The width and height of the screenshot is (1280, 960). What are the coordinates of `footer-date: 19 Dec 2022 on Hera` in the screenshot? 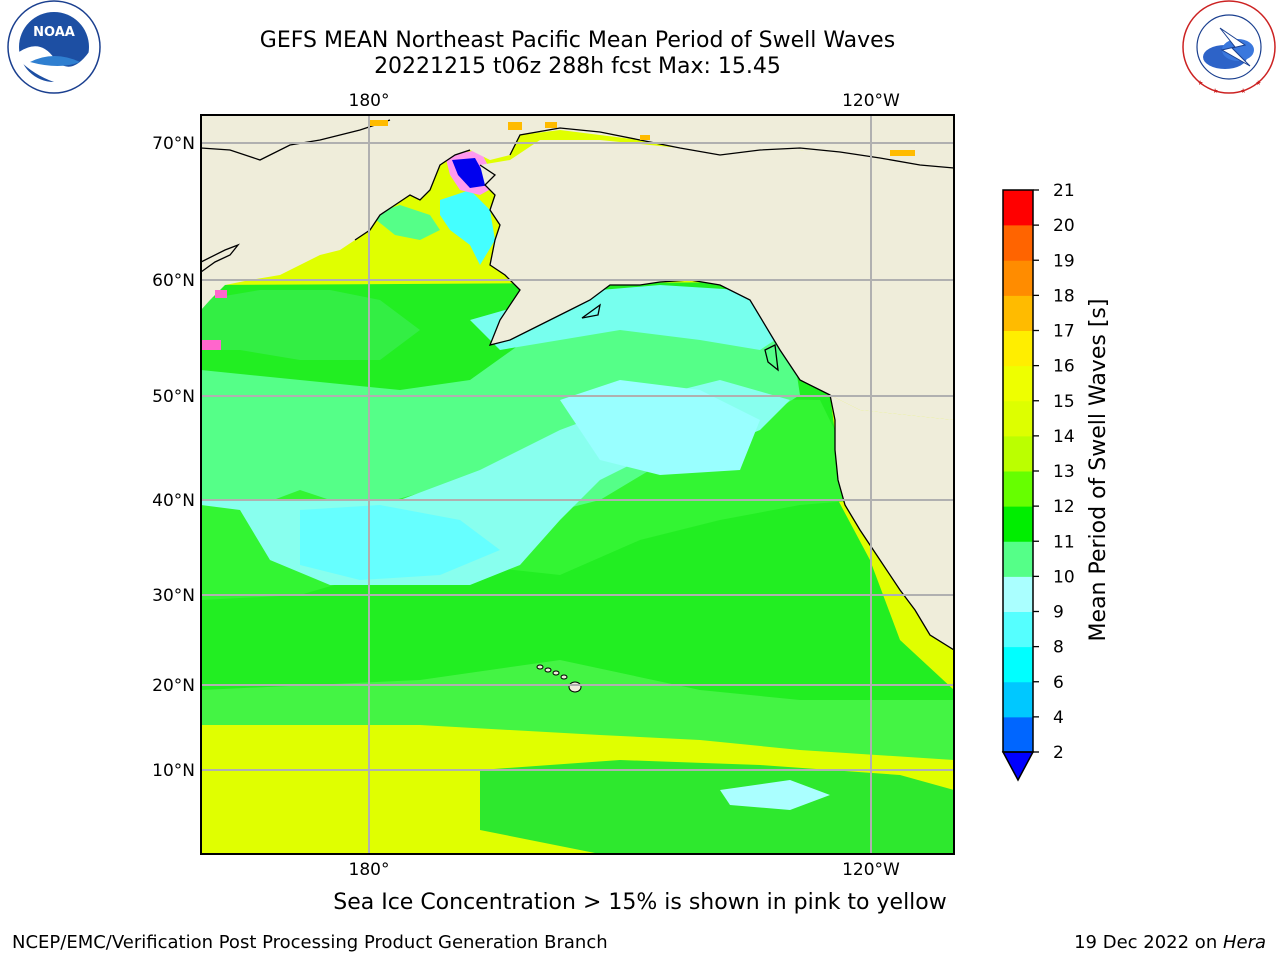 It's located at (1170, 942).